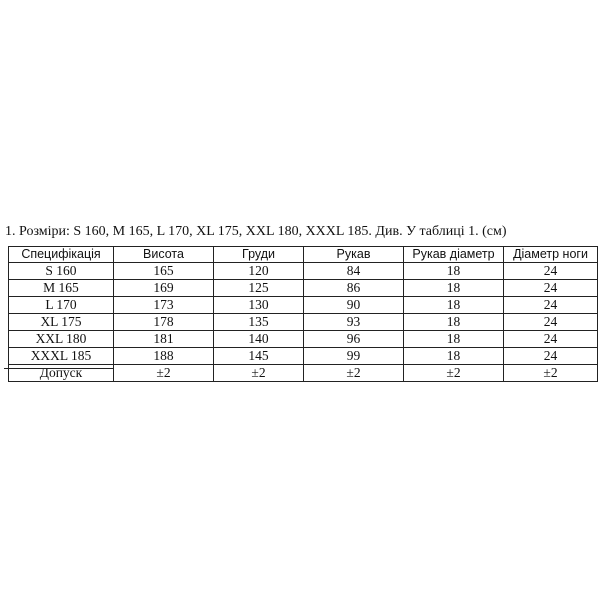  I want to click on table-row: XL 175 178 135 93 18 24, so click(303, 321).